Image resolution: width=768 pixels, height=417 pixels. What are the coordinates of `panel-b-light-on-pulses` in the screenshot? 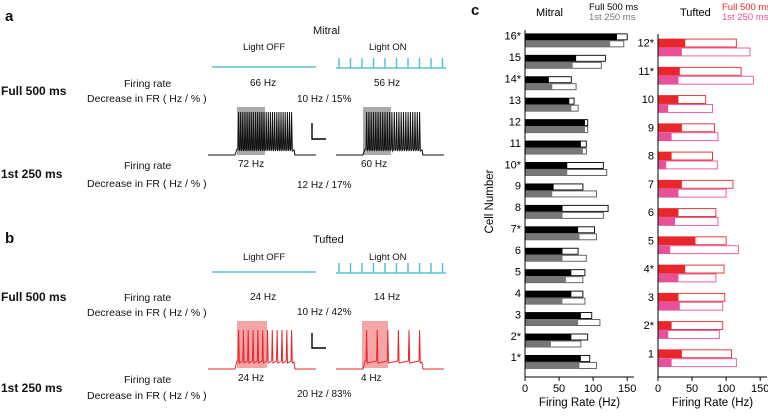 It's located at (391, 268).